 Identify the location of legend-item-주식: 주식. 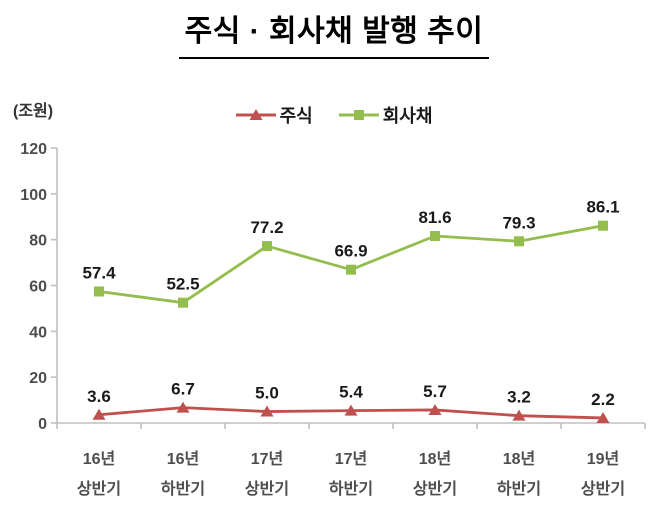
(274, 115).